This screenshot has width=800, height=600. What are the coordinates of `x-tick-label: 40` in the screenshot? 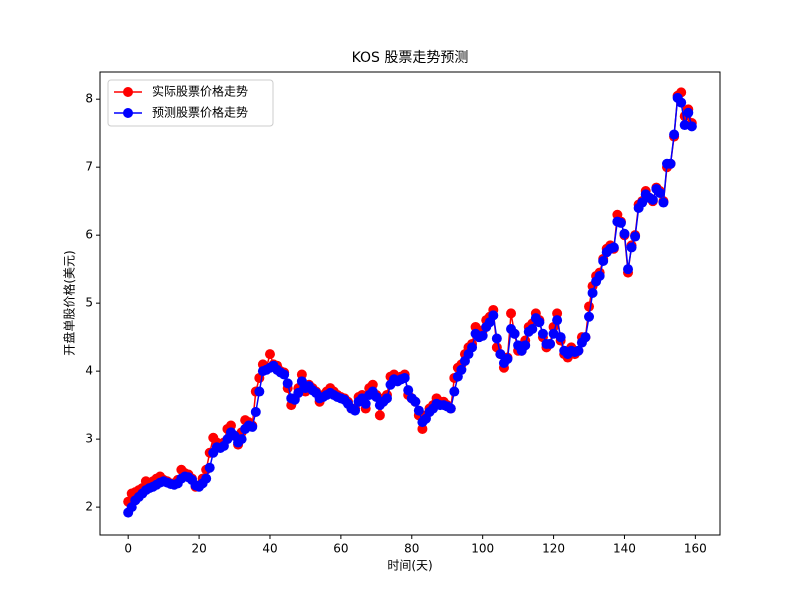 It's located at (269, 549).